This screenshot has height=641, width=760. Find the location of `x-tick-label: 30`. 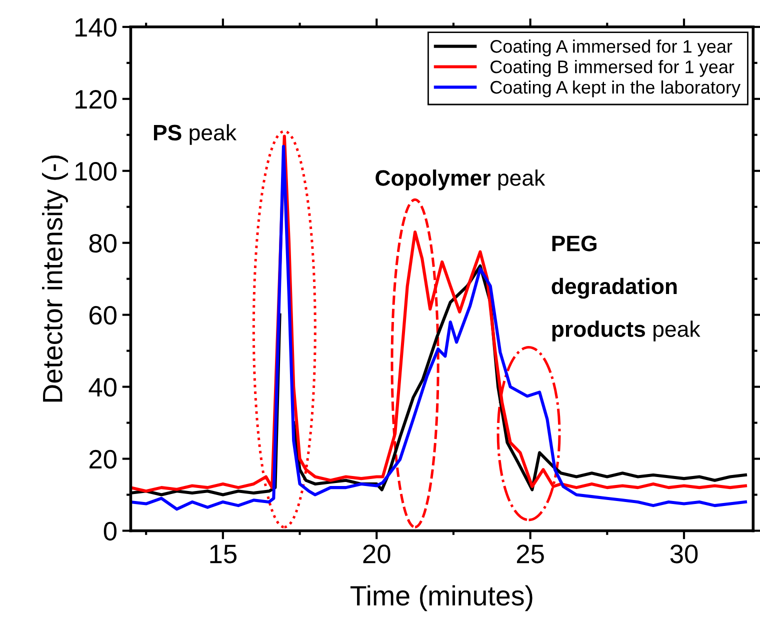

x-tick-label: 30 is located at coordinates (684, 554).